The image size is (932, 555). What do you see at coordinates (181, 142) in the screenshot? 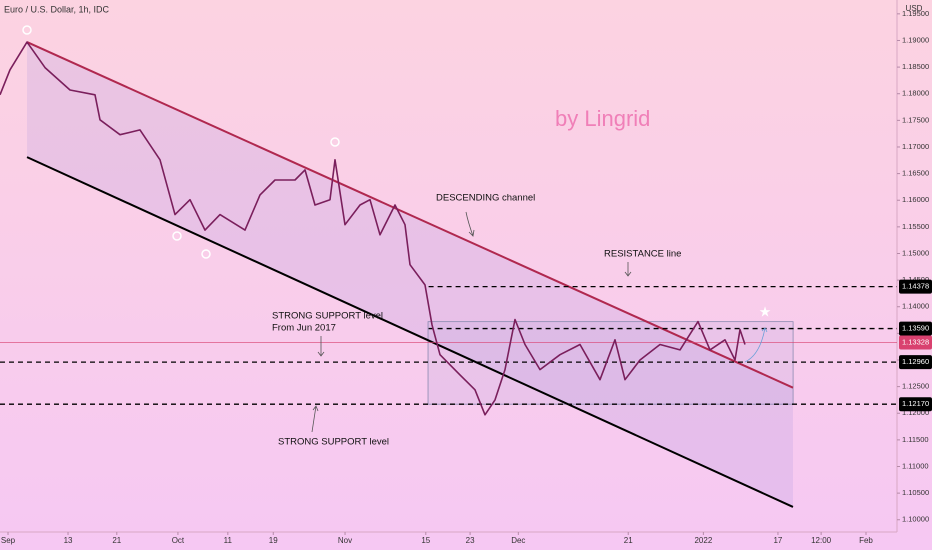
I see `markers` at bounding box center [181, 142].